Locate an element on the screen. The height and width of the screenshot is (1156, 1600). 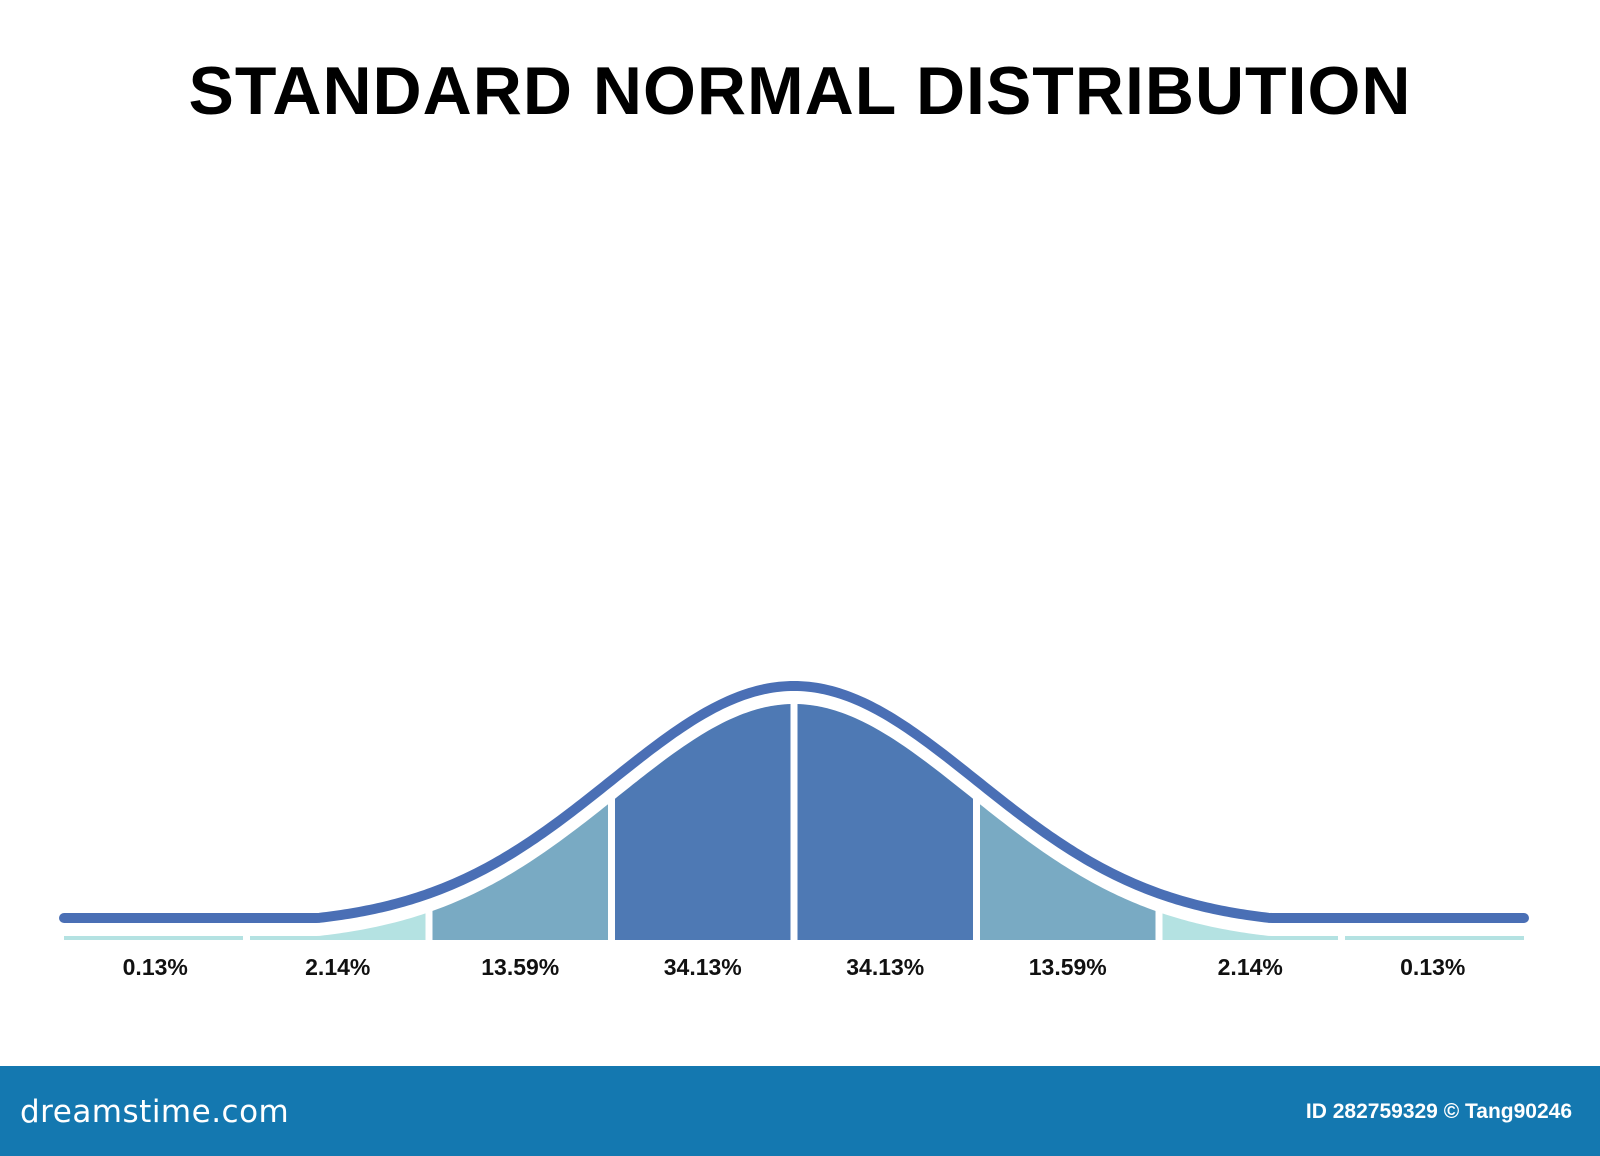
segment-label-1: 2.14% is located at coordinates (337, 967).